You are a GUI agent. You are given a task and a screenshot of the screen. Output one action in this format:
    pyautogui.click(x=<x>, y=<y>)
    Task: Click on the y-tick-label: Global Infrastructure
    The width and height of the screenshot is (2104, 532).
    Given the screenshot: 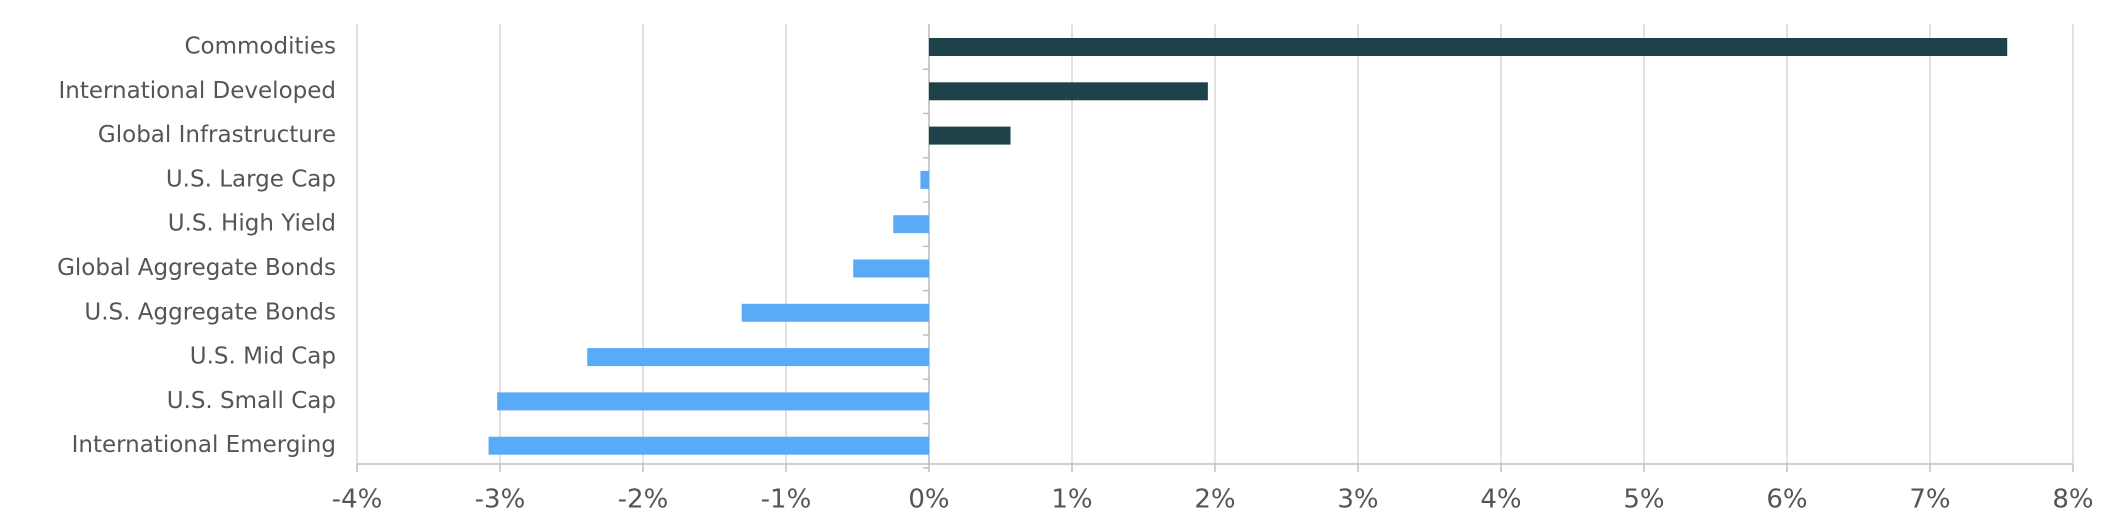 What is the action you would take?
    pyautogui.click(x=217, y=135)
    